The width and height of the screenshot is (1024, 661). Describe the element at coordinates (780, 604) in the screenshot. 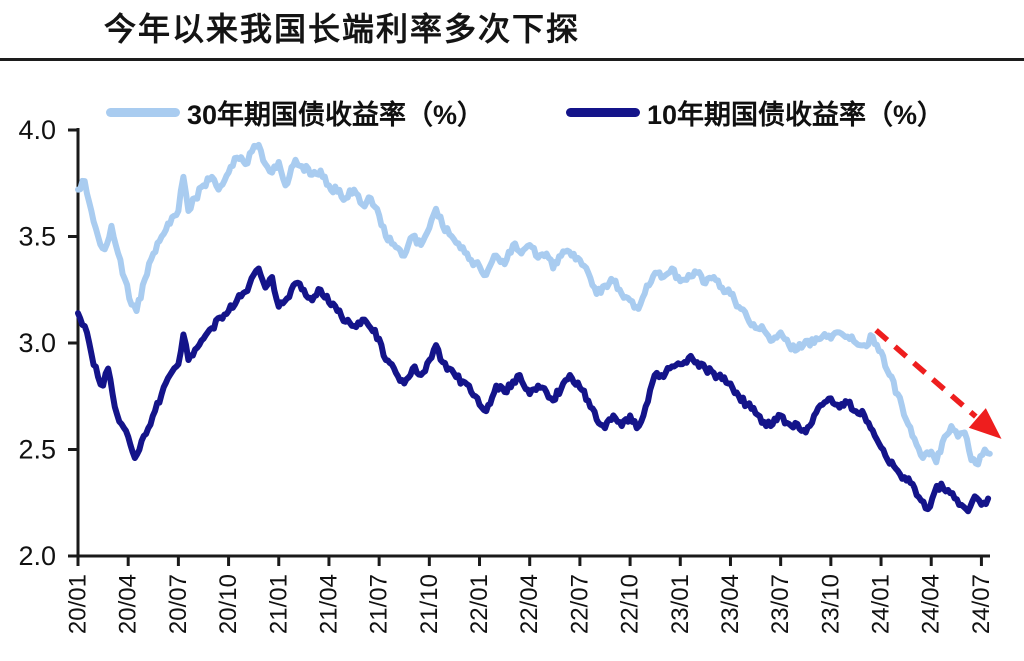

I see `x-tick-label: 23/07` at that location.